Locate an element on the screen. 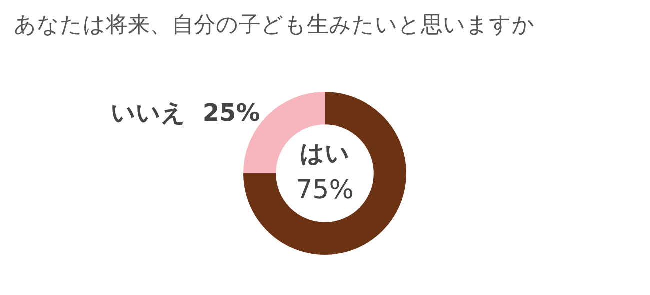 This screenshot has width=650, height=295. chart-title: あなたは将来、自分の子ども生みたいと思いますか is located at coordinates (274, 26).